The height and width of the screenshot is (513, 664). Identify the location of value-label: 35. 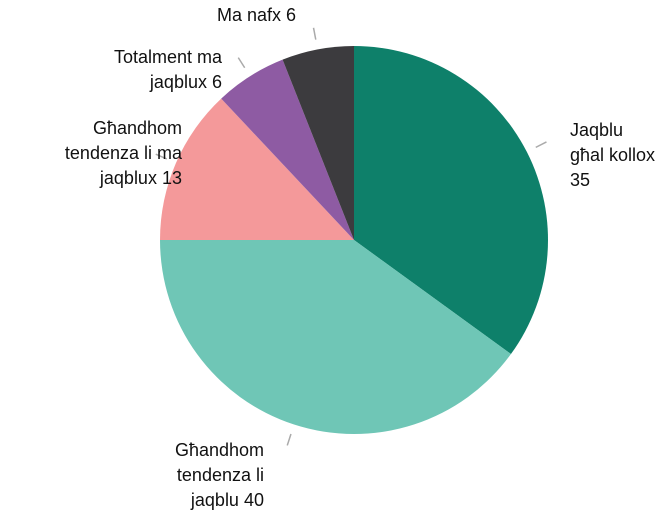
(580, 180).